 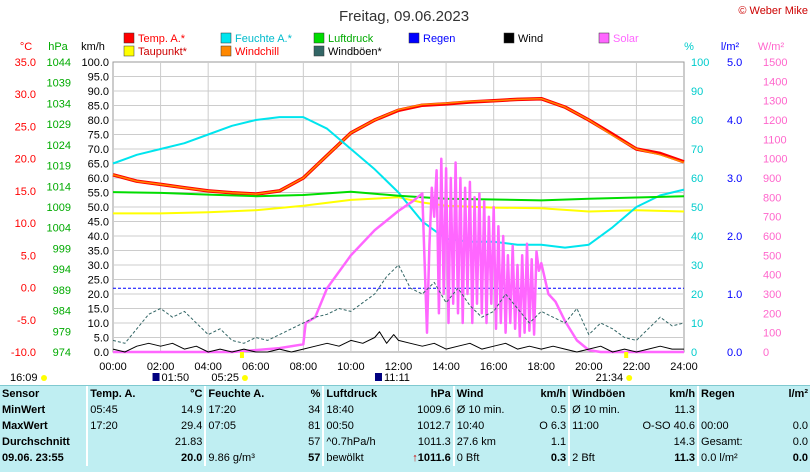 What do you see at coordinates (62, 312) in the screenshot?
I see `axis-tick-label-pressure: 984` at bounding box center [62, 312].